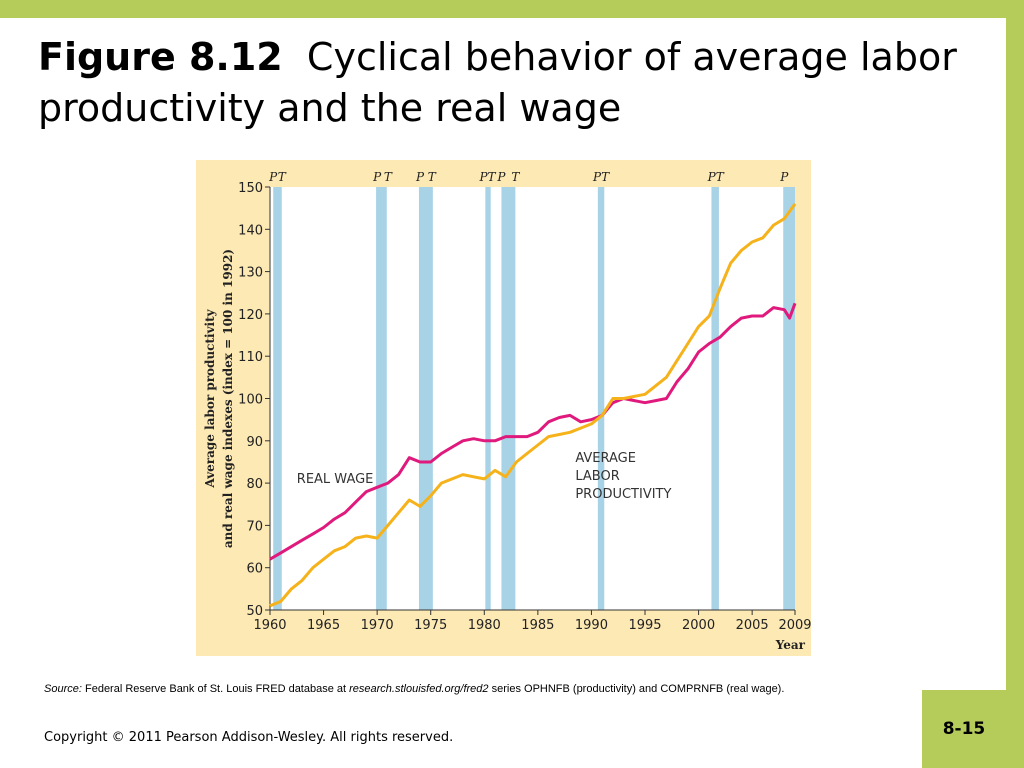  What do you see at coordinates (794, 625) in the screenshot?
I see `x-tick-label: 2009` at bounding box center [794, 625].